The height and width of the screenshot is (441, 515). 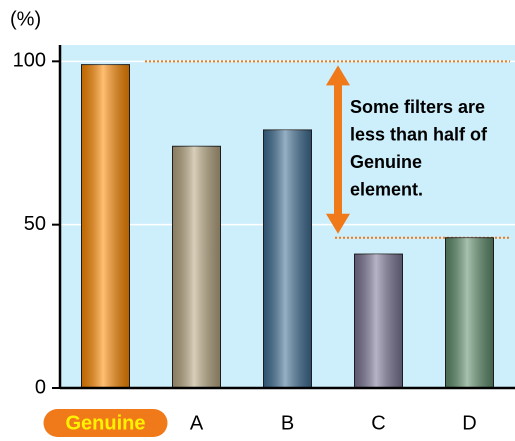 What do you see at coordinates (417, 107) in the screenshot?
I see `annotation: Some filters are` at bounding box center [417, 107].